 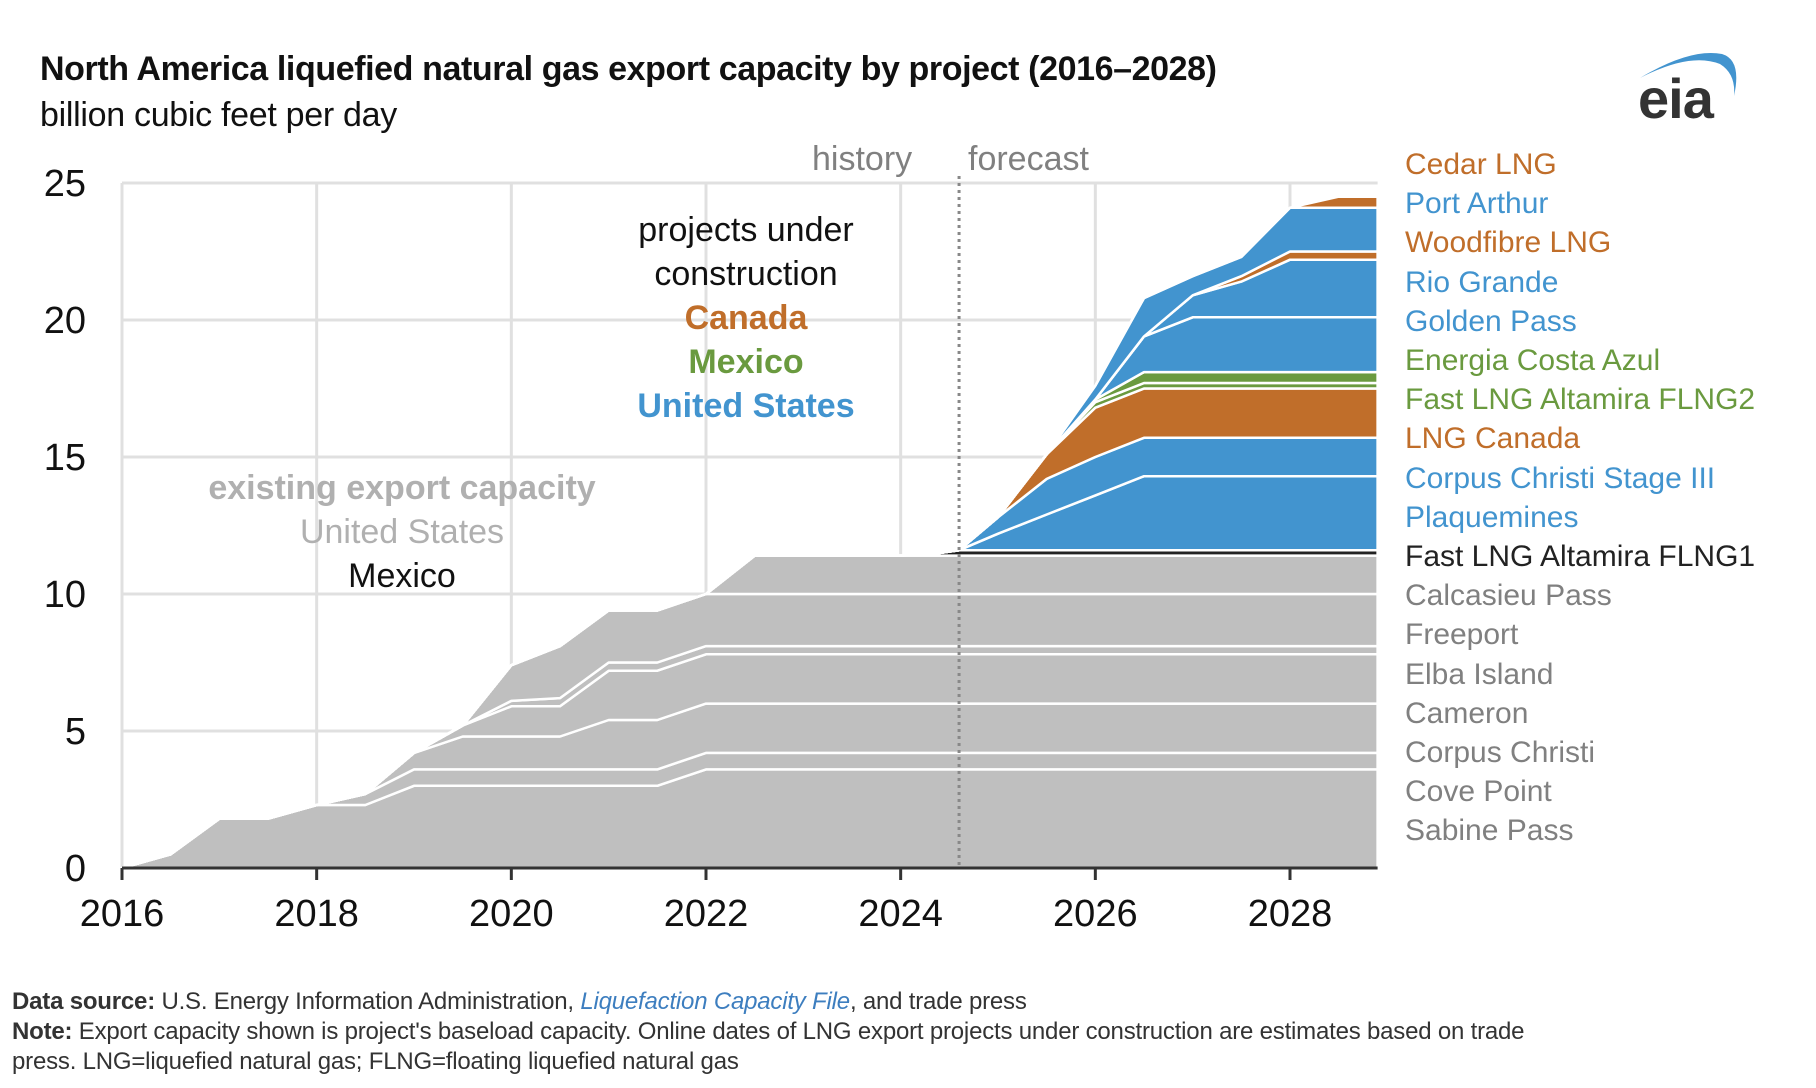 What do you see at coordinates (746, 230) in the screenshot?
I see `under-construction-line1: projects under` at bounding box center [746, 230].